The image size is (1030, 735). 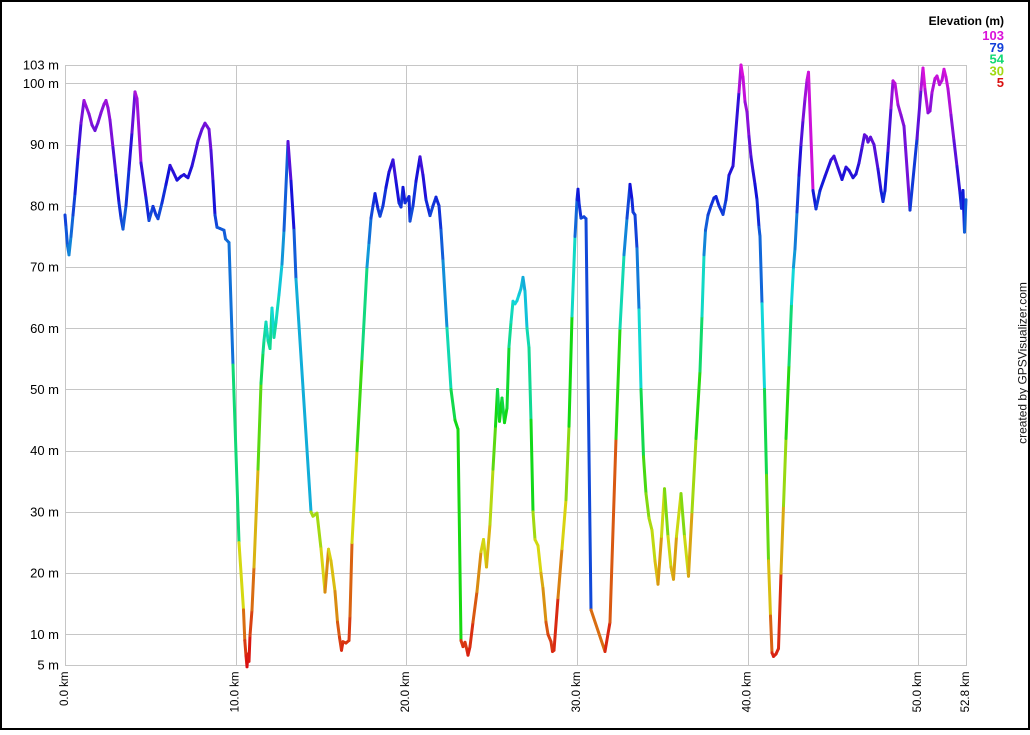 What do you see at coordinates (577, 692) in the screenshot?
I see `svg-text: 30.0 km` at bounding box center [577, 692].